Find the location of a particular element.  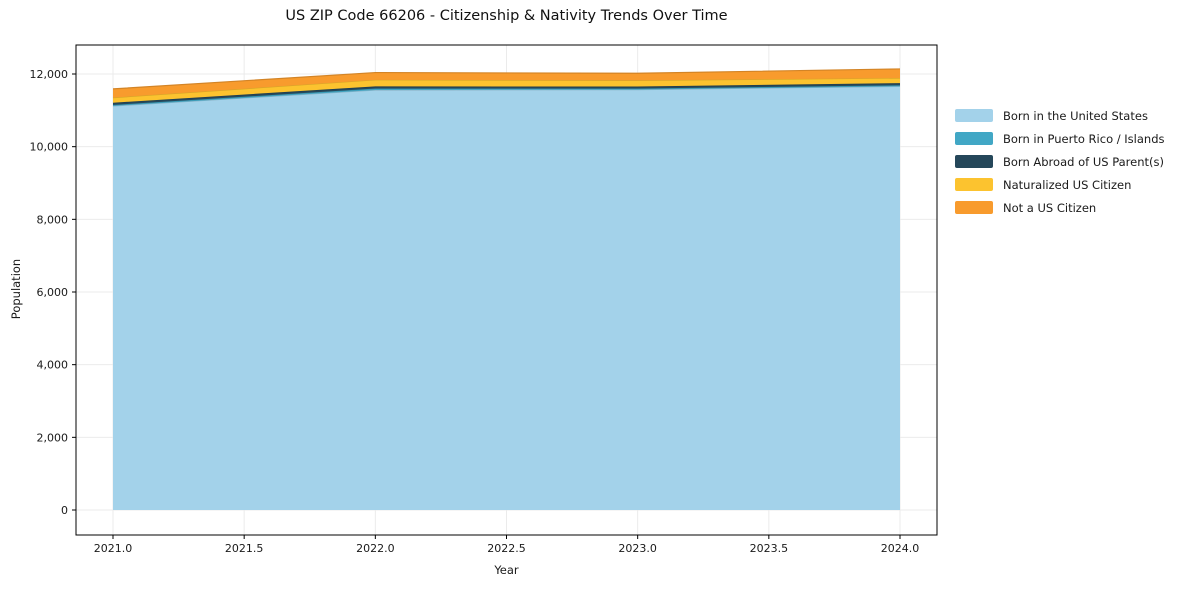

area-band-edge is located at coordinates (506, 79).